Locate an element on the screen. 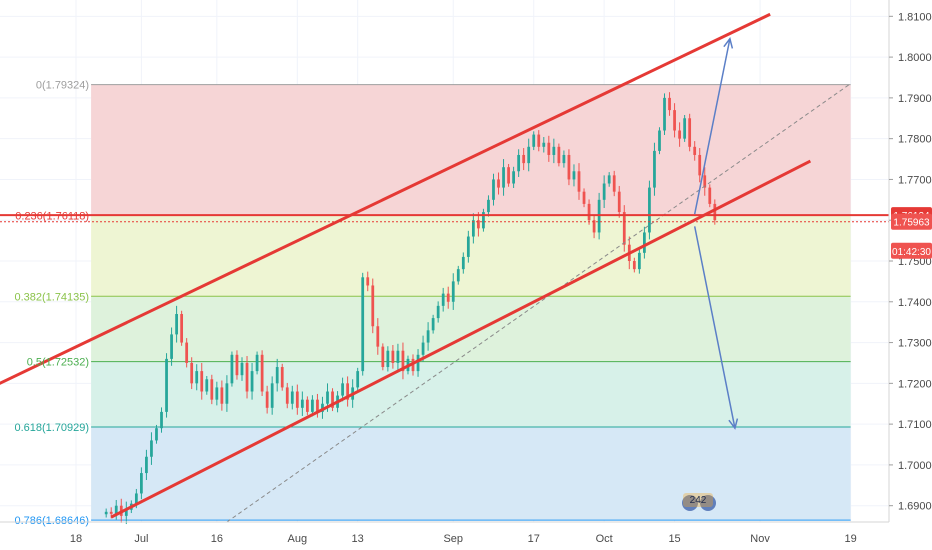 This screenshot has width=932, height=550. projection-arrows is located at coordinates (716, 233).